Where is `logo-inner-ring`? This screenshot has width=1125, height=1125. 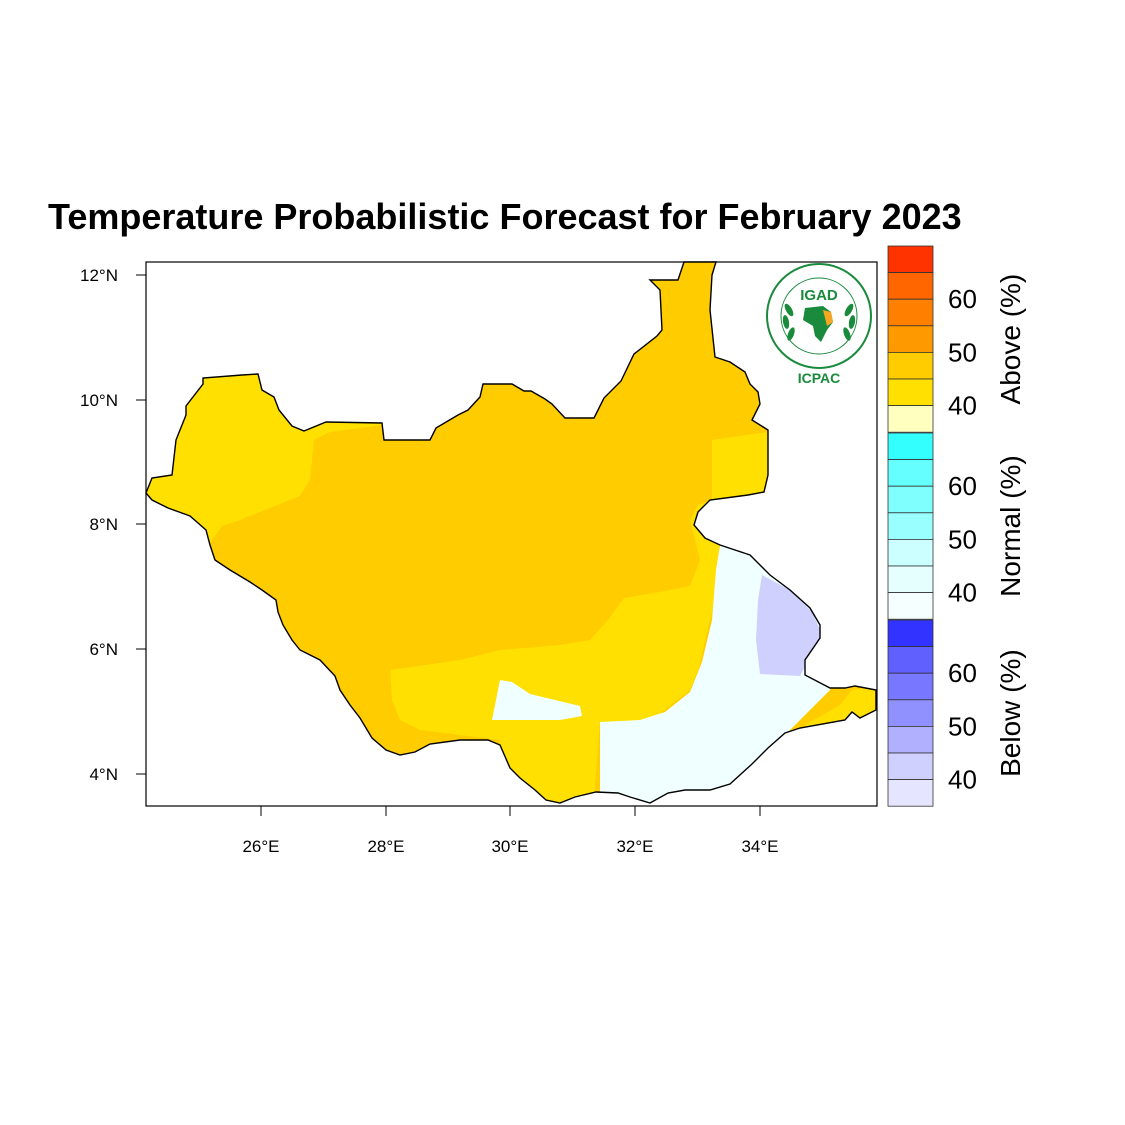
logo-inner-ring is located at coordinates (819, 316).